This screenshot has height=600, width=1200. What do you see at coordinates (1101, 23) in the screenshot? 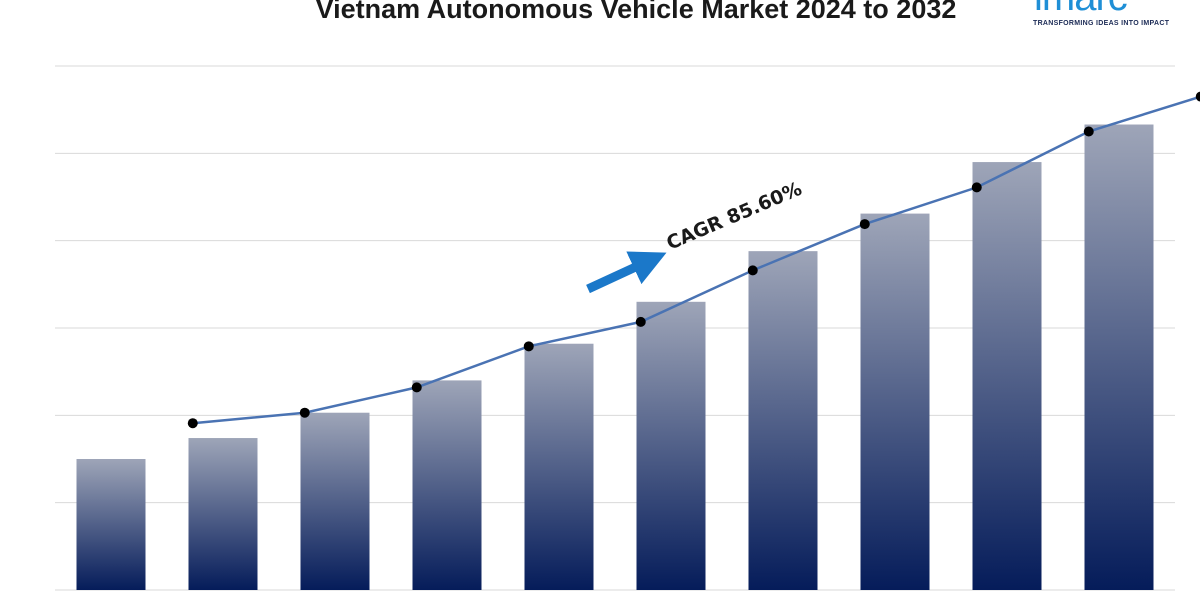
I see `logo-tagline: TRANSFORMING IDEAS INTO IMPACT` at bounding box center [1101, 23].